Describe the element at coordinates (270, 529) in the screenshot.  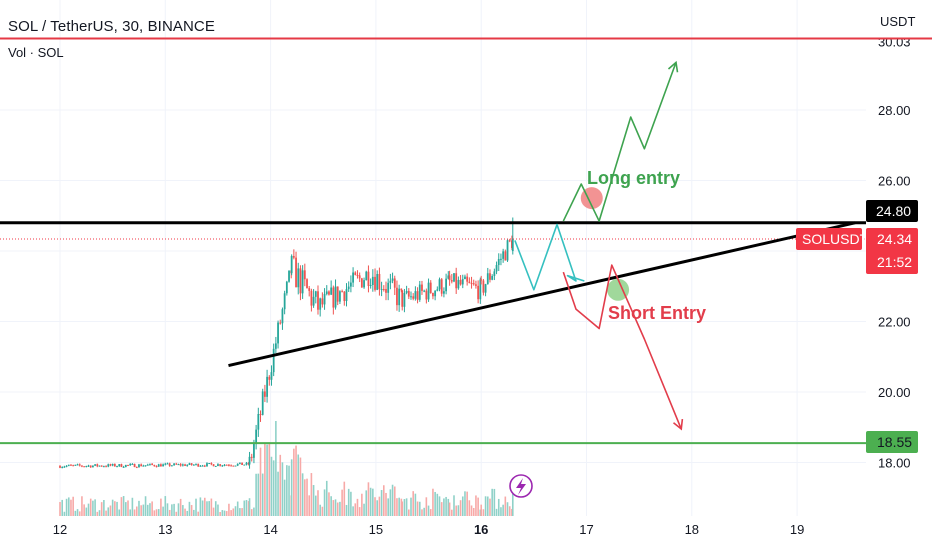
I see `time-tick-label: 14` at that location.